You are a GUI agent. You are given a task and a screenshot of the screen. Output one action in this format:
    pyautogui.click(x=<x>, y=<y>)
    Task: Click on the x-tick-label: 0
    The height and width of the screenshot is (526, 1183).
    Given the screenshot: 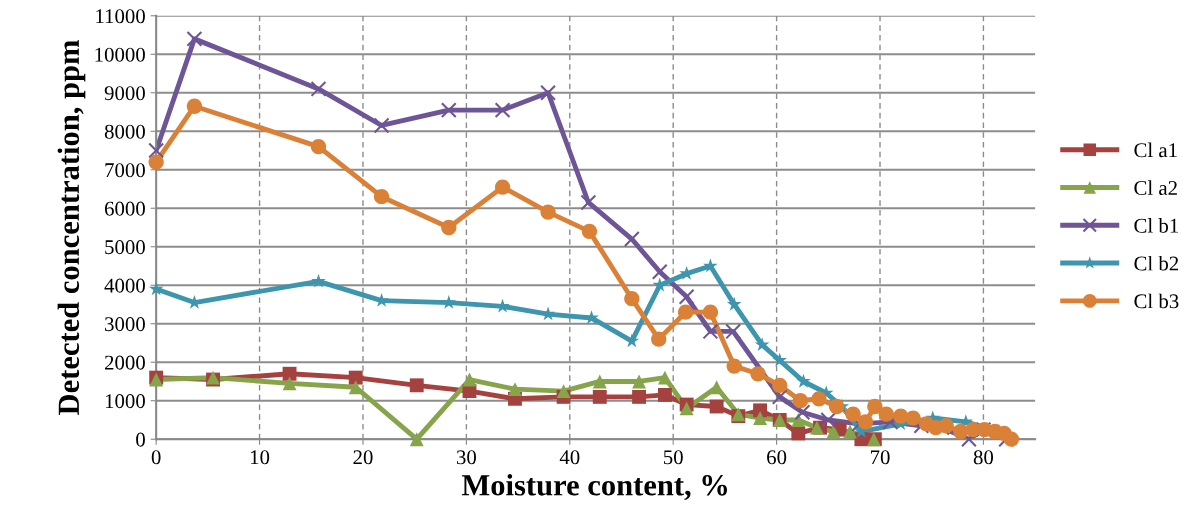 What is the action you would take?
    pyautogui.click(x=156, y=457)
    